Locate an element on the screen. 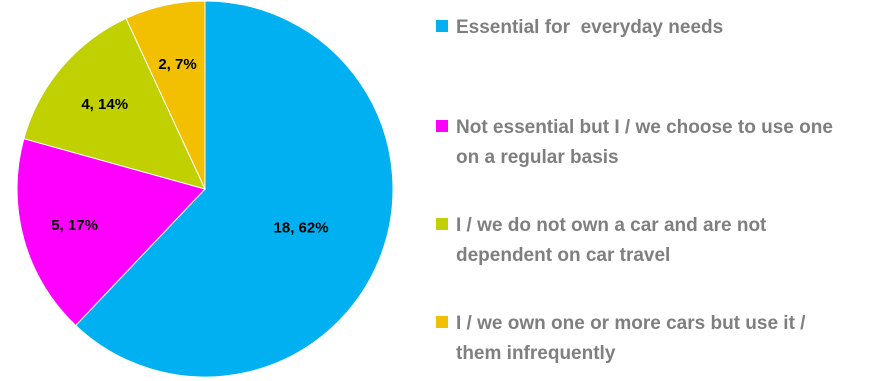  pie-label-not-essential: 5, 17% is located at coordinates (74, 225).